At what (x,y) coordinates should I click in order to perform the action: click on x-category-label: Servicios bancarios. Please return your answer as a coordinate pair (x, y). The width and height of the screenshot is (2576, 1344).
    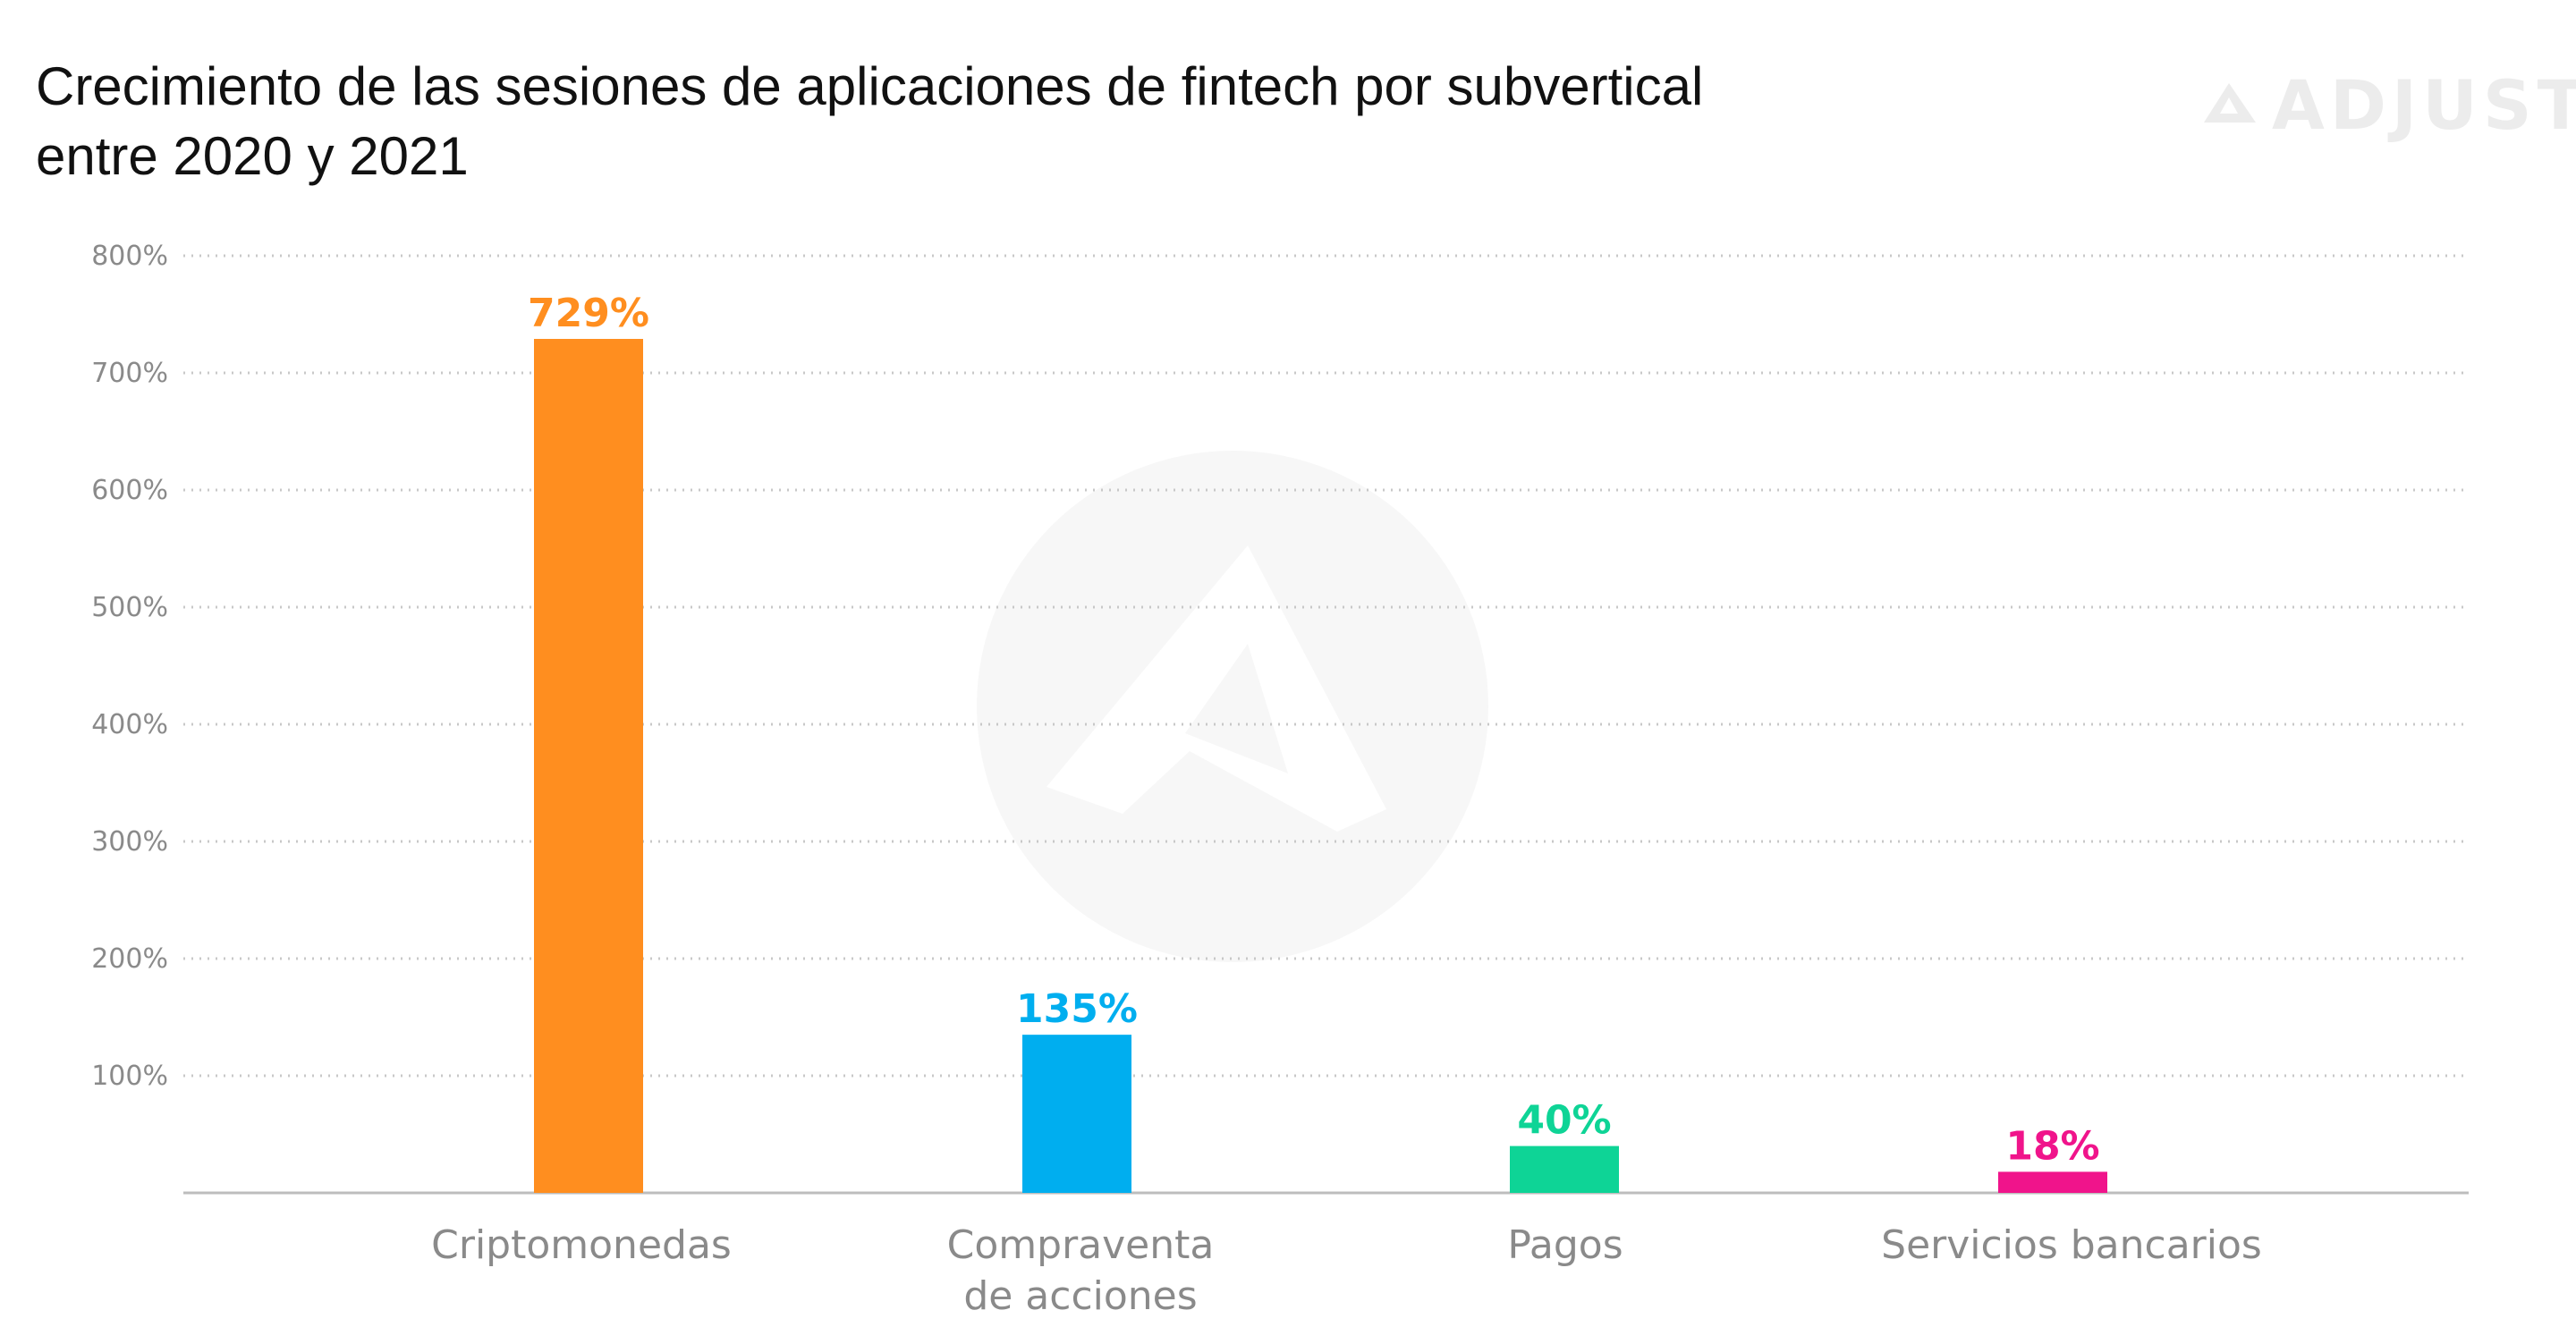
    Looking at the image, I should click on (2071, 1245).